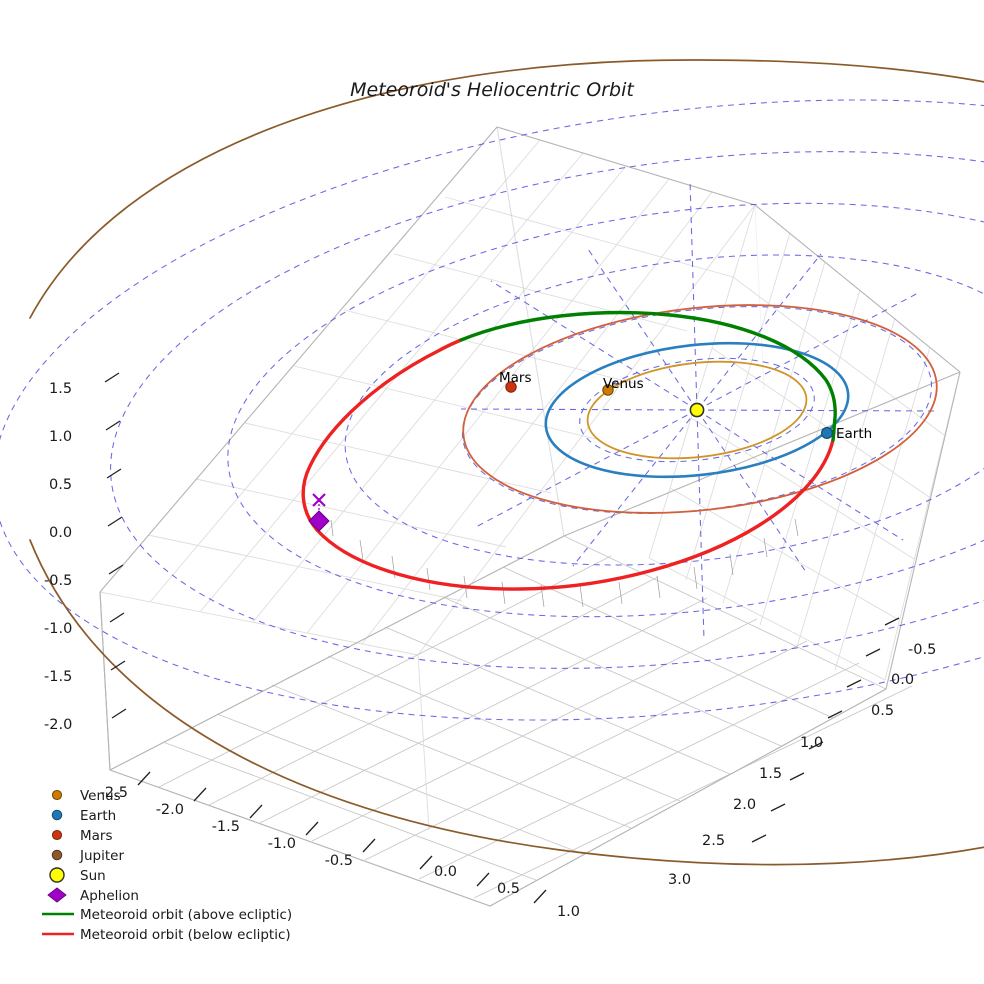 The height and width of the screenshot is (984, 984). Describe the element at coordinates (679, 880) in the screenshot. I see `y-tick: 3.0` at that location.